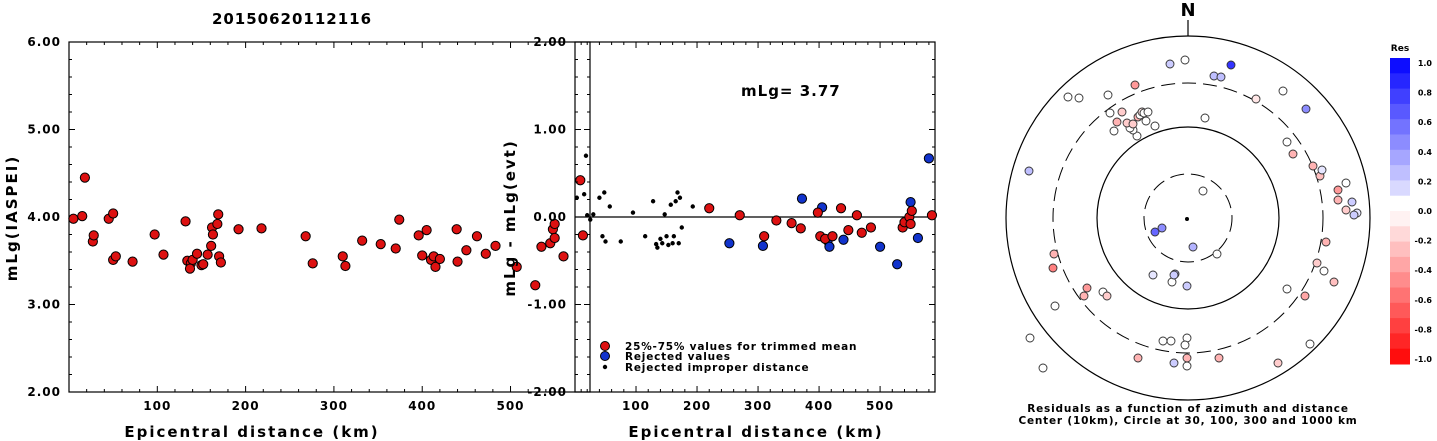 The width and height of the screenshot is (1437, 441). Describe the element at coordinates (1400, 49) in the screenshot. I see `colorbar-title: Res` at that location.